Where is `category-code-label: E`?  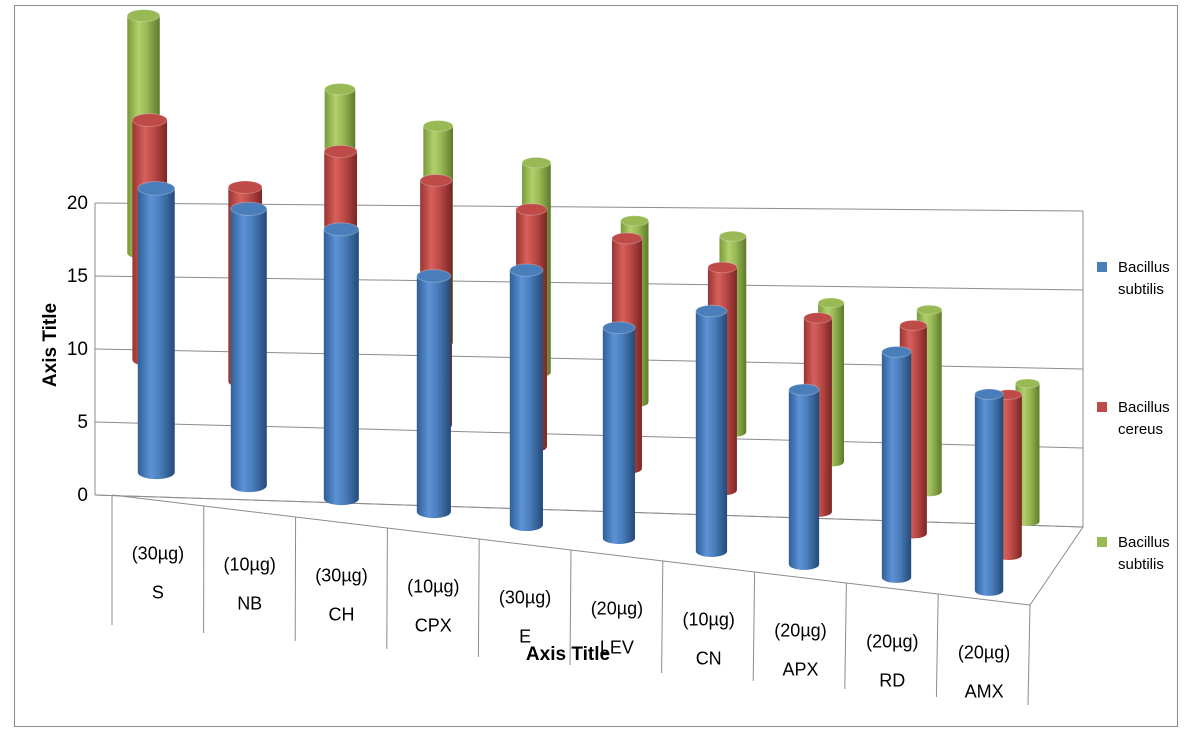 category-code-label: E is located at coordinates (525, 637).